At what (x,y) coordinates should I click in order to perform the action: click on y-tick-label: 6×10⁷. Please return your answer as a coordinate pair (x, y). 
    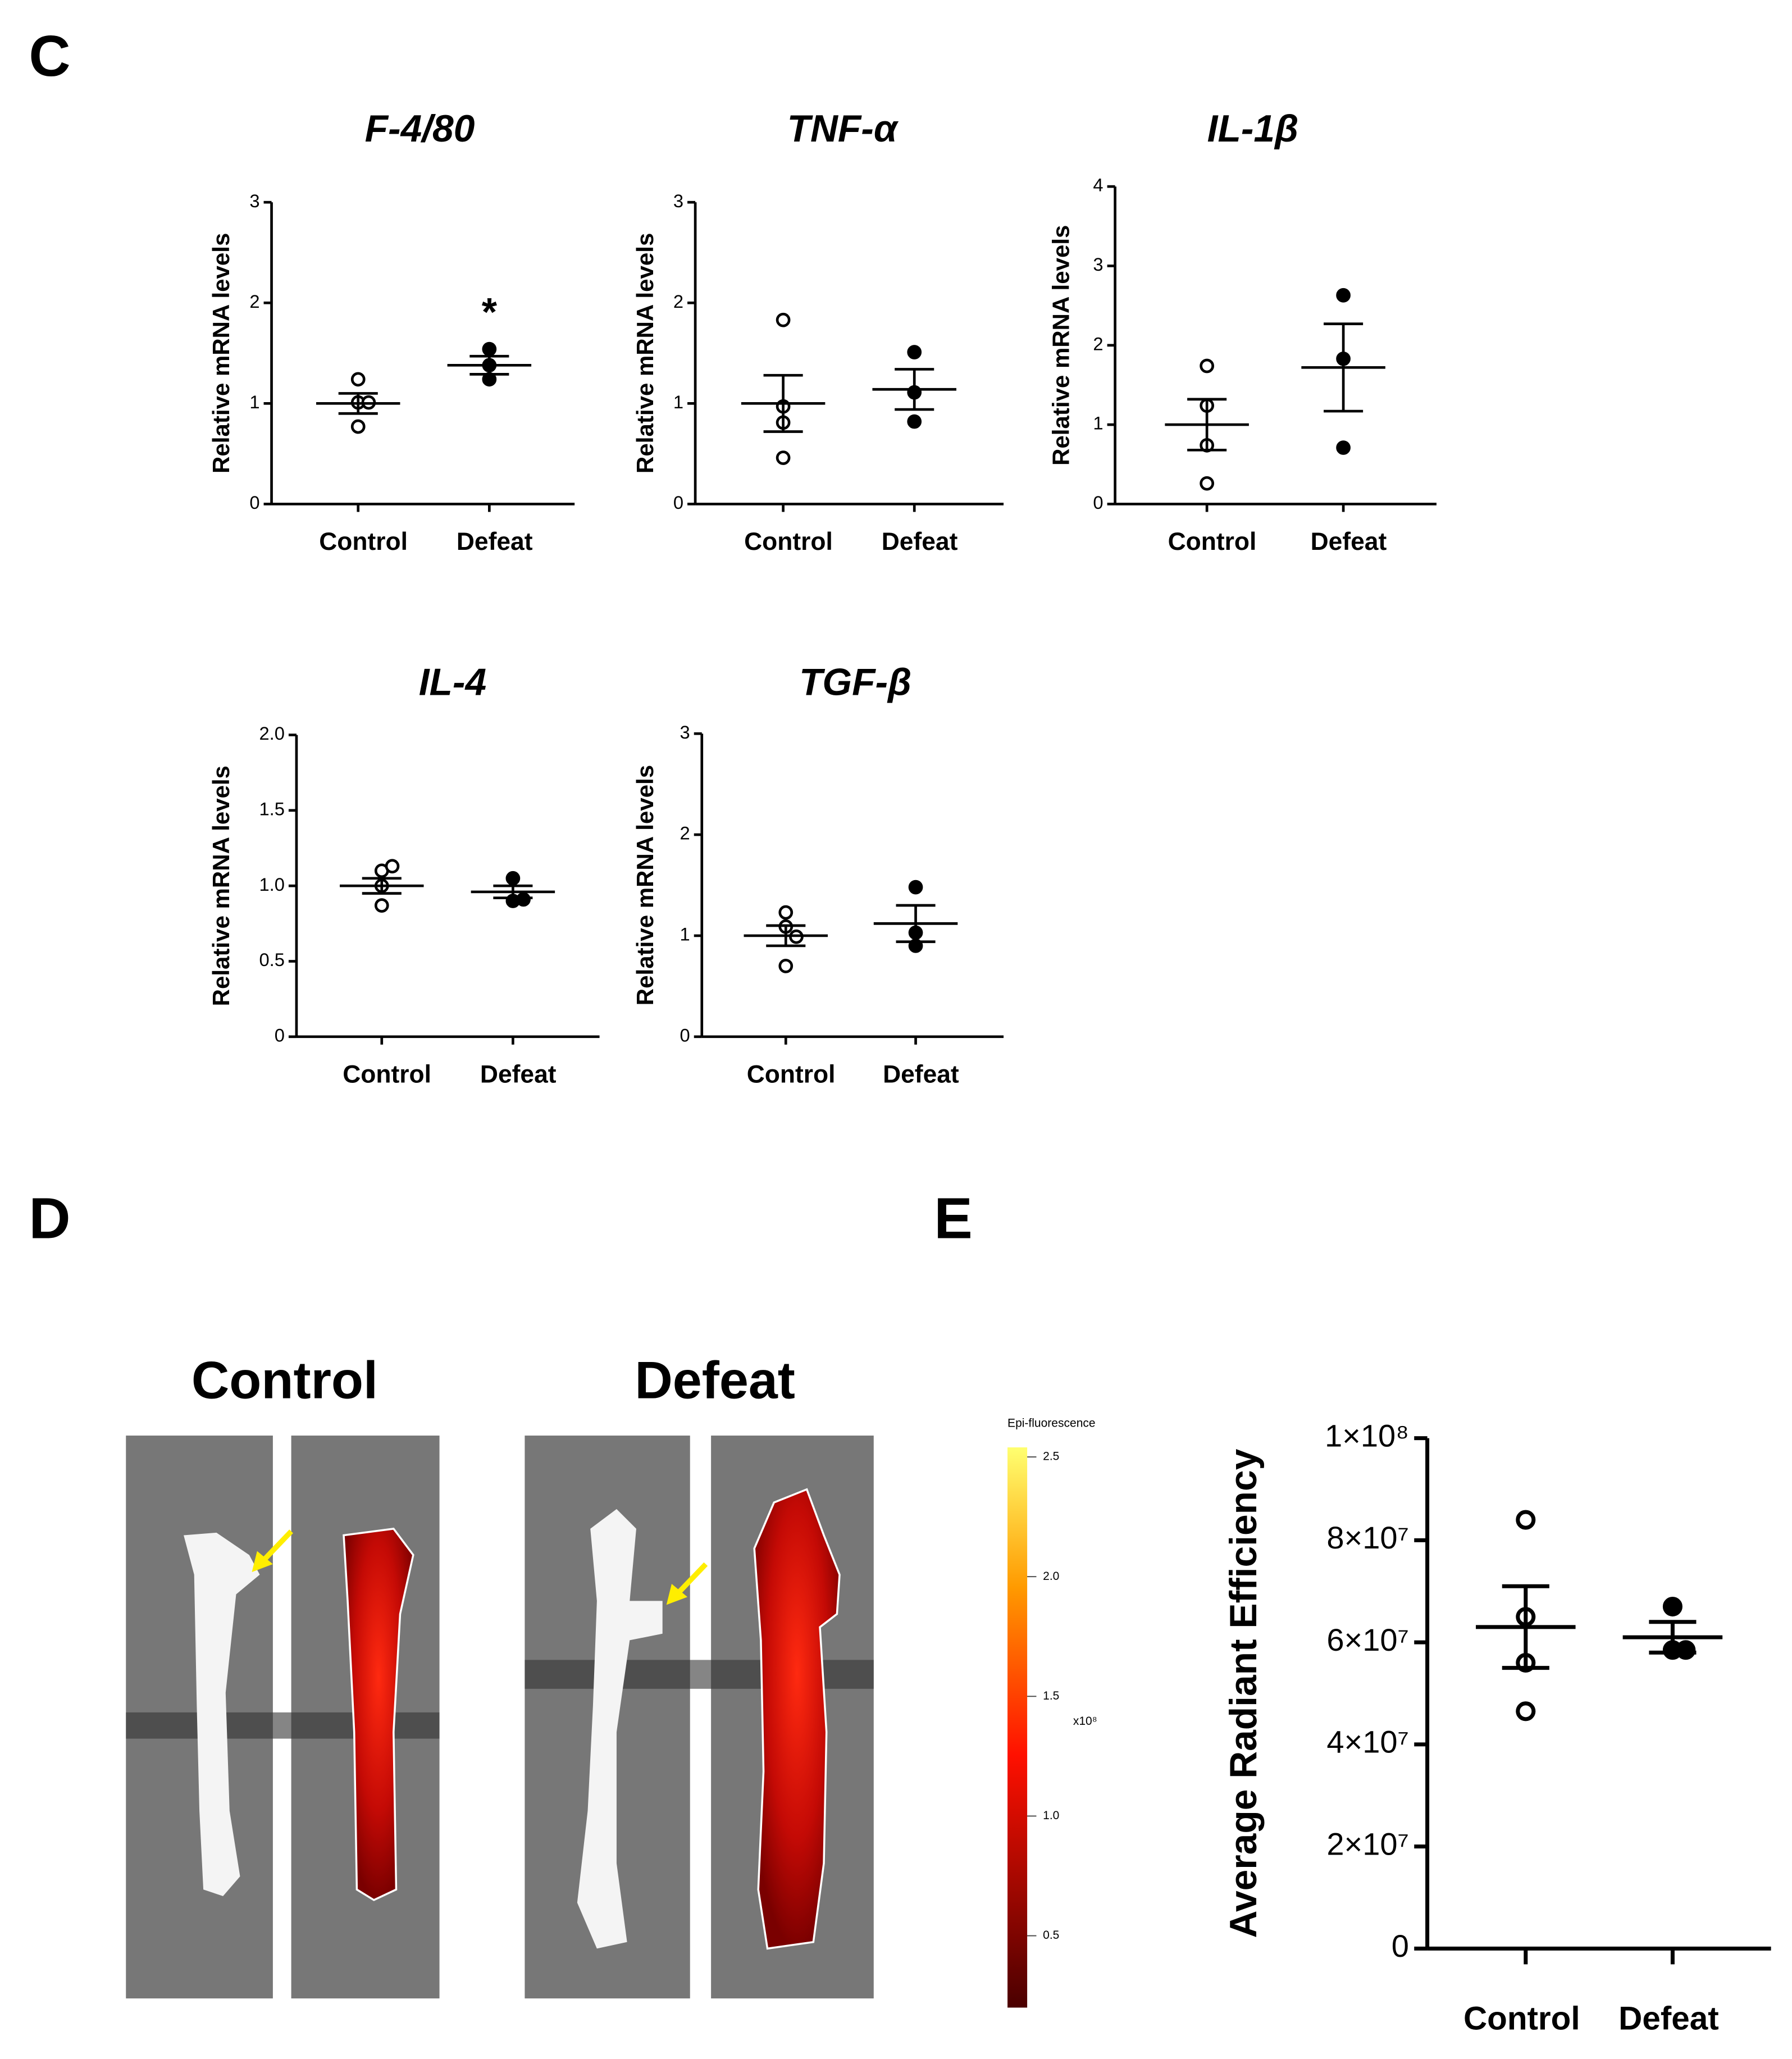
    Looking at the image, I should click on (1367, 1639).